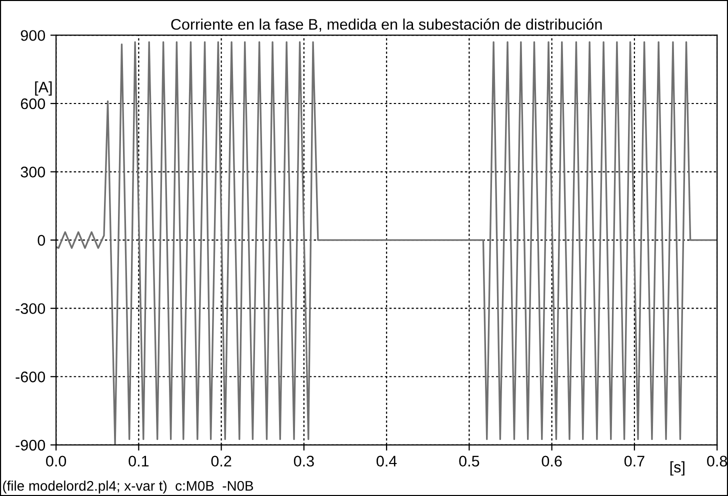  What do you see at coordinates (469, 461) in the screenshot?
I see `x-tick-label: 0.5` at bounding box center [469, 461].